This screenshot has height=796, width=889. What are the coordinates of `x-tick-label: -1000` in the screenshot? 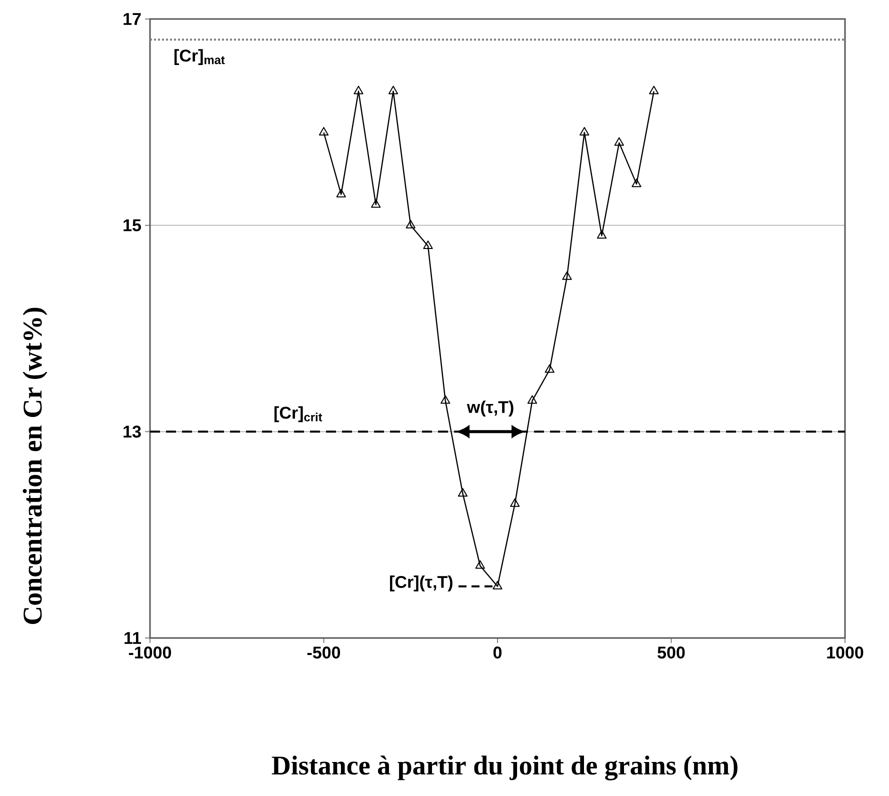 It's located at (150, 652).